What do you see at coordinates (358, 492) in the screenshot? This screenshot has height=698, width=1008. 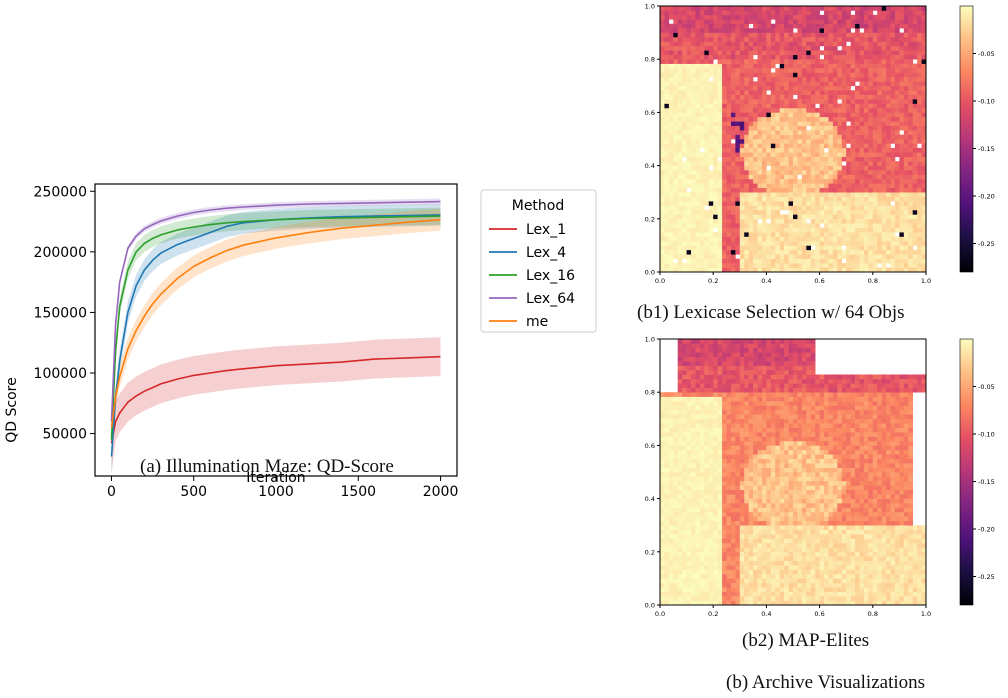 I see `x-tick-label: 1500` at bounding box center [358, 492].